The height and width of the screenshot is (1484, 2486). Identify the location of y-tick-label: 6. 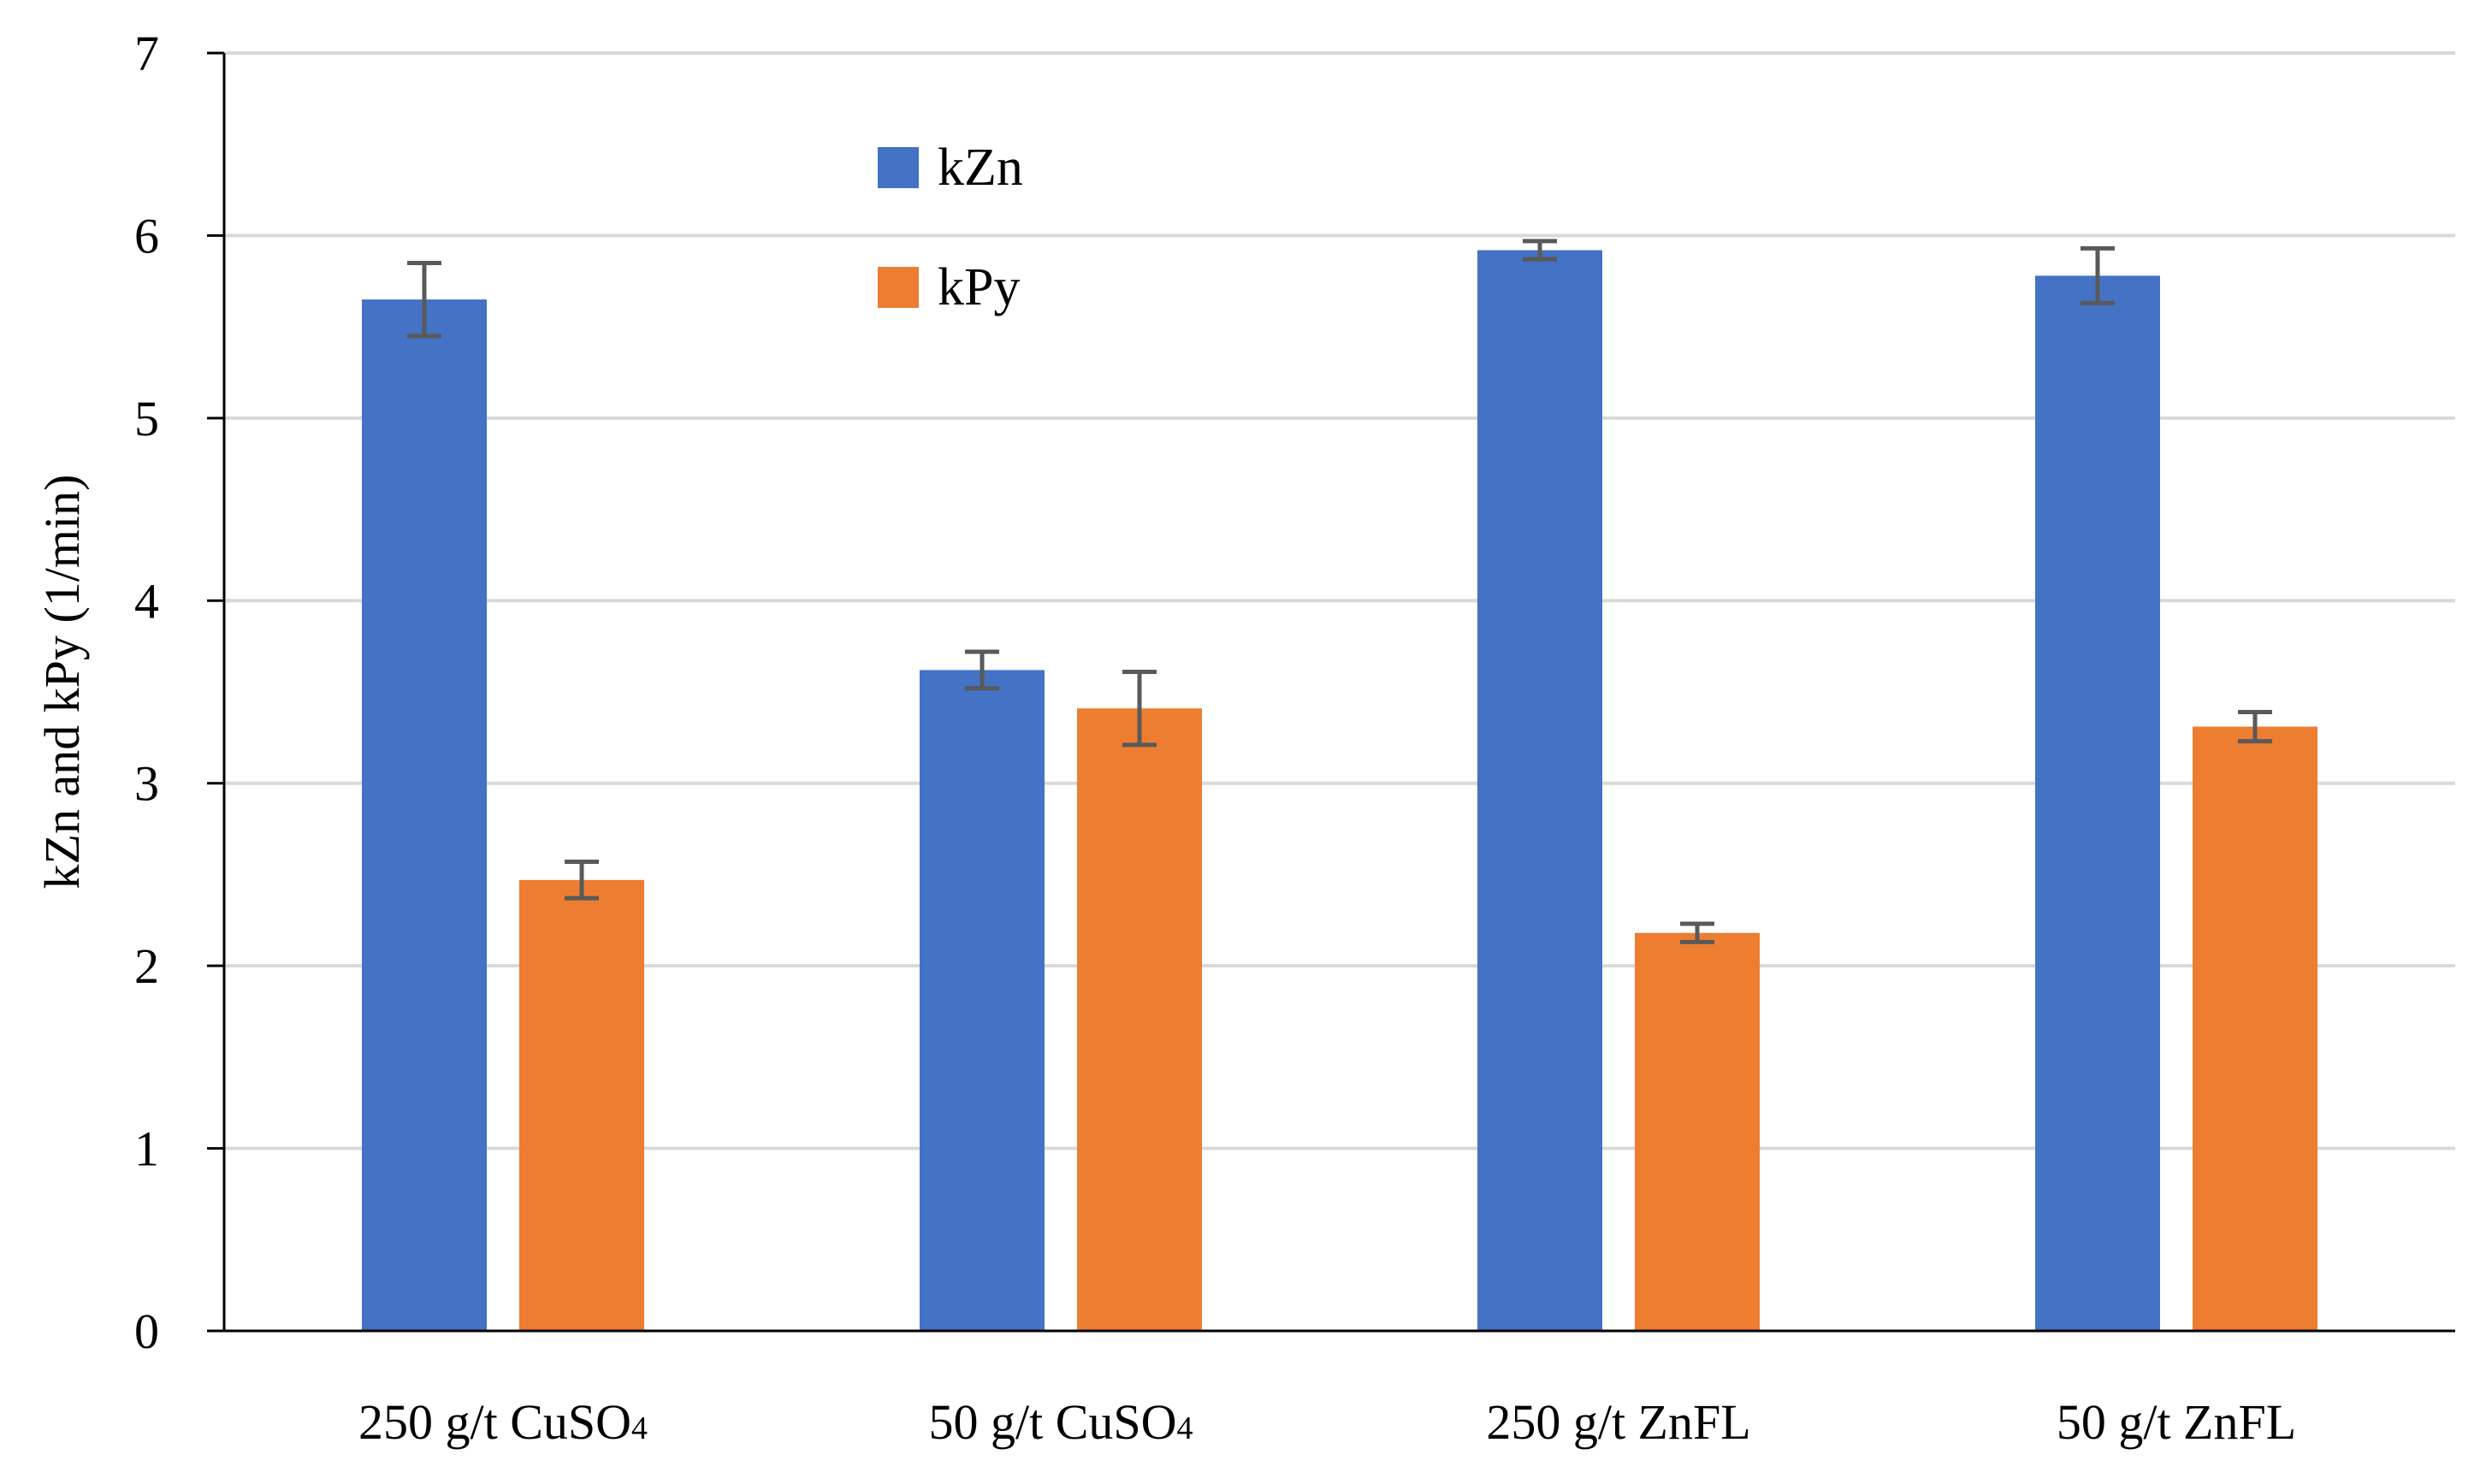
(146, 235).